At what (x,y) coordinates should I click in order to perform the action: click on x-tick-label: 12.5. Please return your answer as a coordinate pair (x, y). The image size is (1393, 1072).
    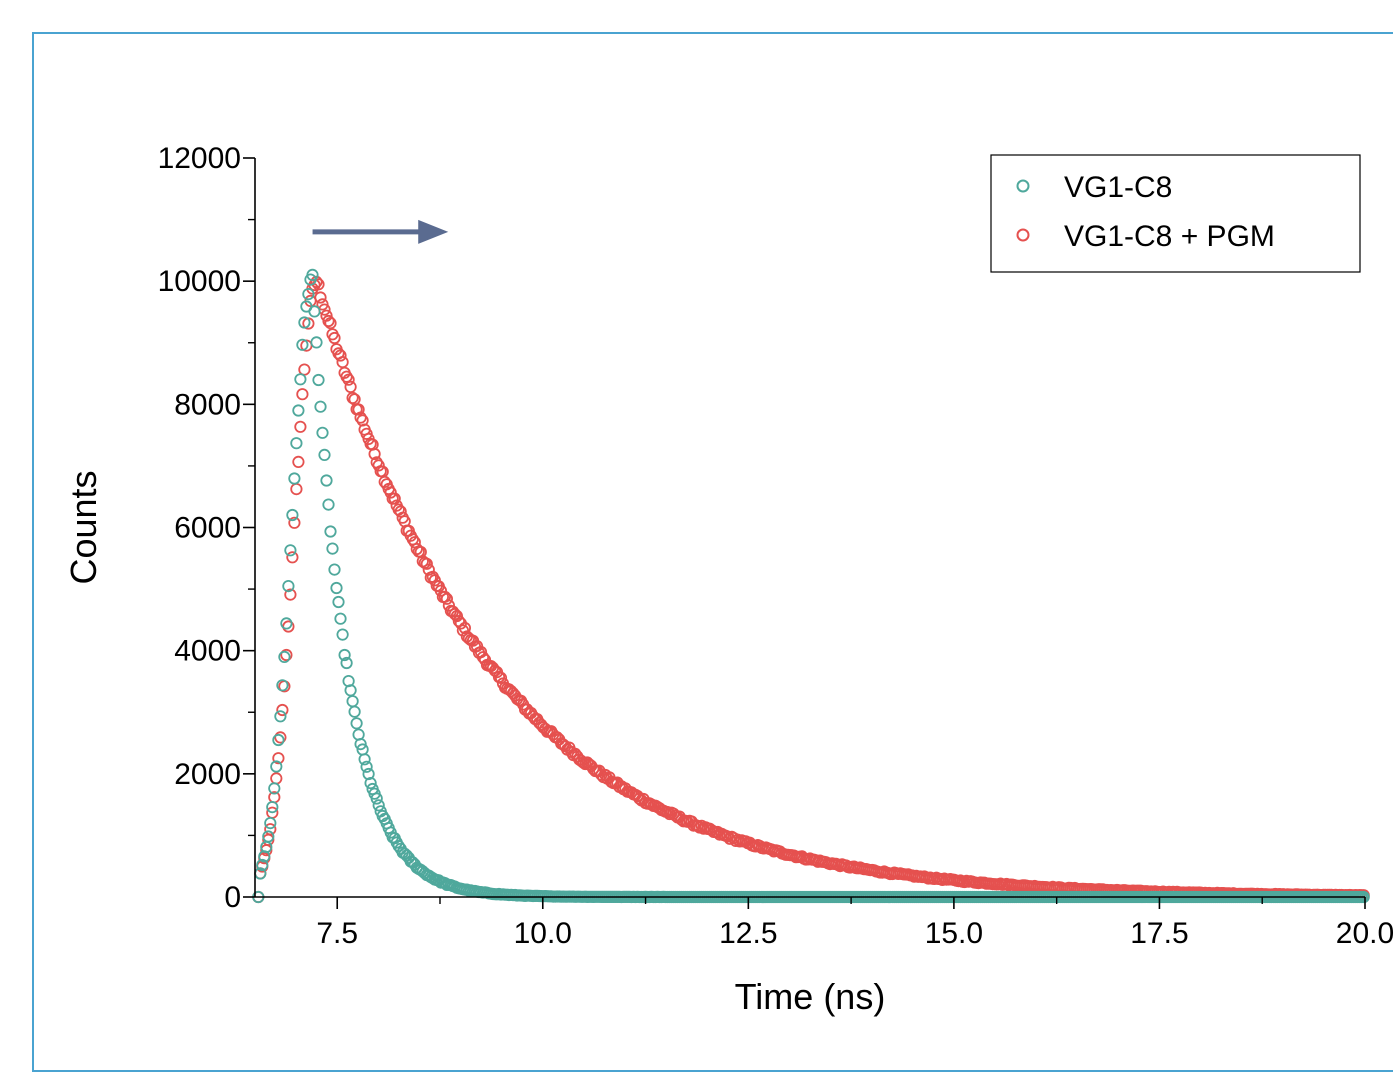
    Looking at the image, I should click on (748, 933).